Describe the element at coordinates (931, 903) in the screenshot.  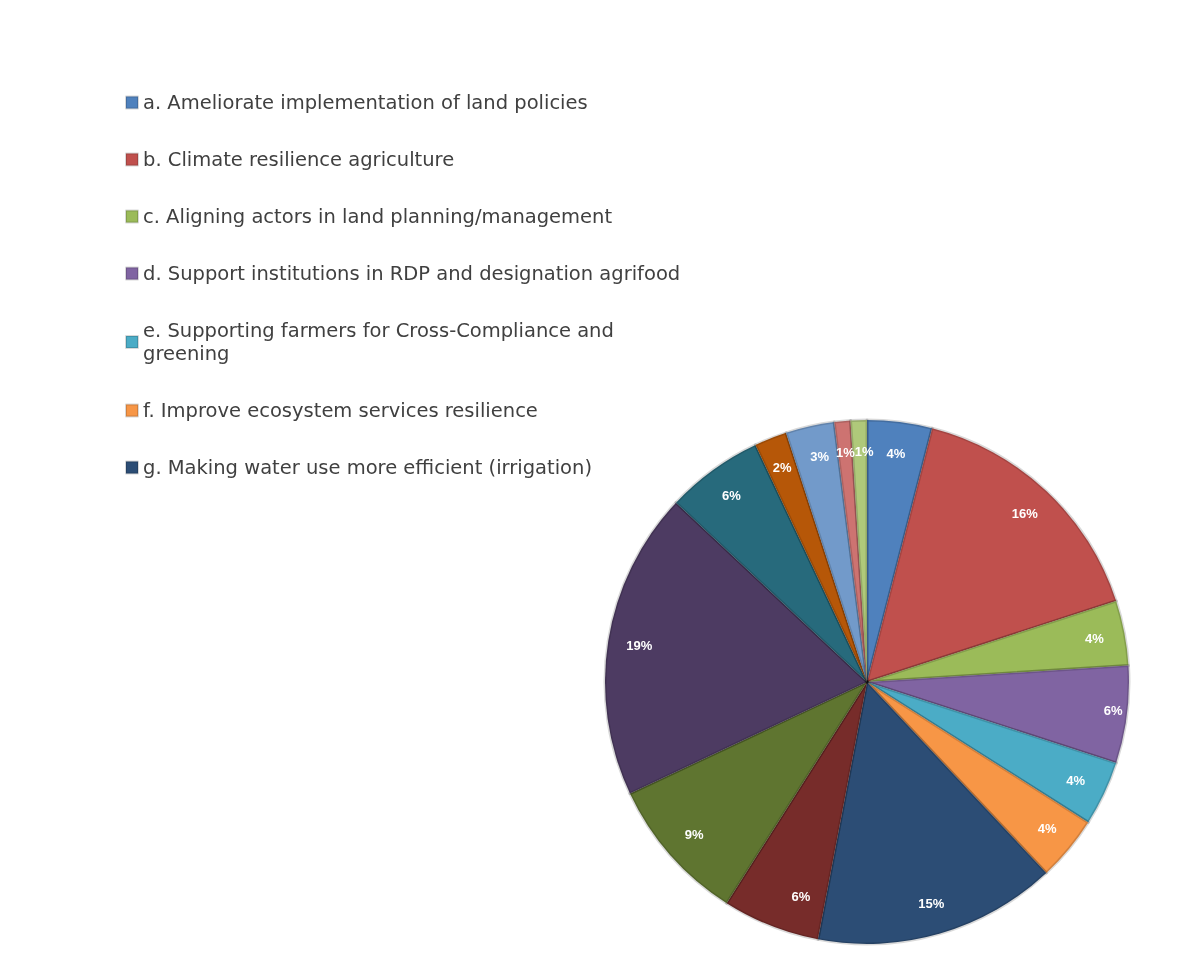
I see `data-label: 15%` at that location.